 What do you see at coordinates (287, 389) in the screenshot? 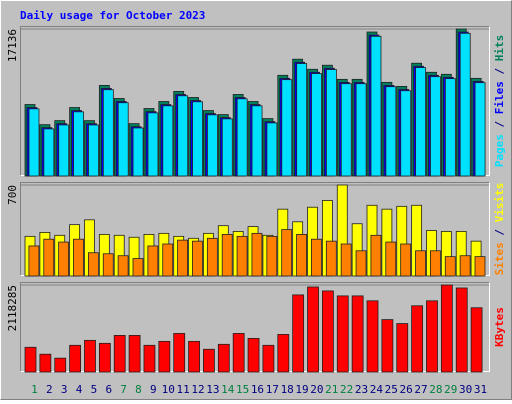
I see `x-tick-label: 18` at bounding box center [287, 389].